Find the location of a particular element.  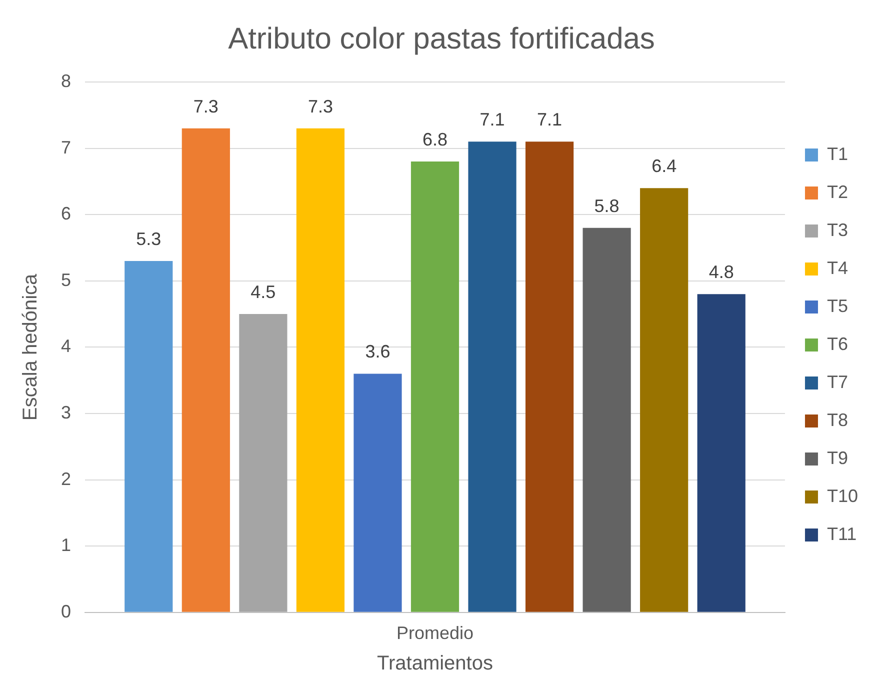

legend-label: T5 is located at coordinates (837, 306).